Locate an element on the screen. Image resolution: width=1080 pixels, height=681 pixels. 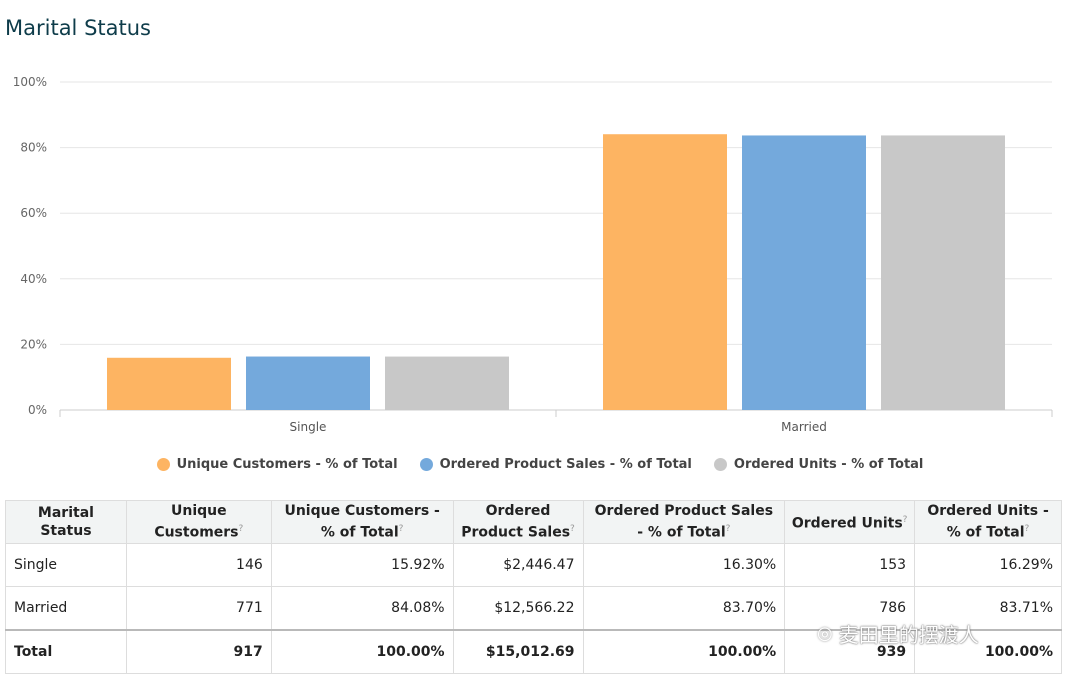
col-header-ordered-product-sales: Ordered Product Sales? is located at coordinates (518, 522).